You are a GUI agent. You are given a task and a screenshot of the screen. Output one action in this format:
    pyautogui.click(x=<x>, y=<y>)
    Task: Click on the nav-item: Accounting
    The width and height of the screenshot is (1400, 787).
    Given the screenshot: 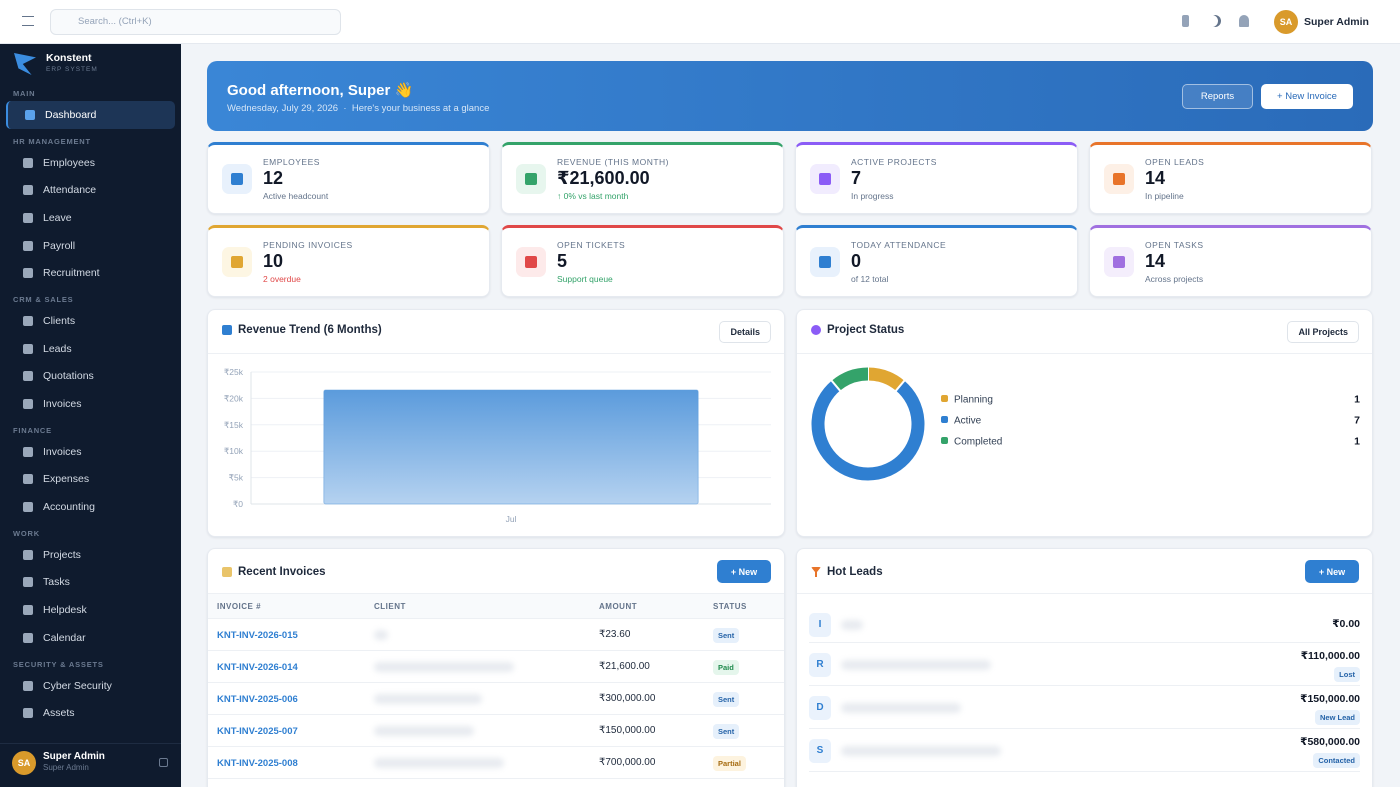 What is the action you would take?
    pyautogui.click(x=90, y=507)
    